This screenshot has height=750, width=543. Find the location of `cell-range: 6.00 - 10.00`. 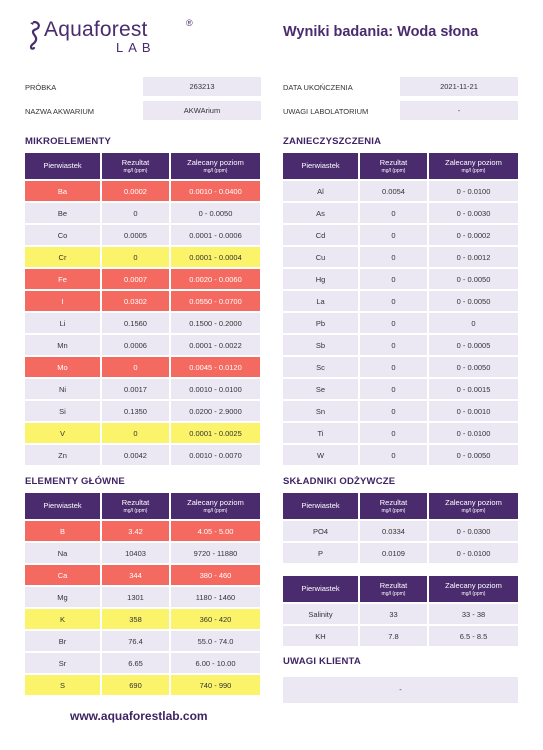

cell-range: 6.00 - 10.00 is located at coordinates (215, 663).